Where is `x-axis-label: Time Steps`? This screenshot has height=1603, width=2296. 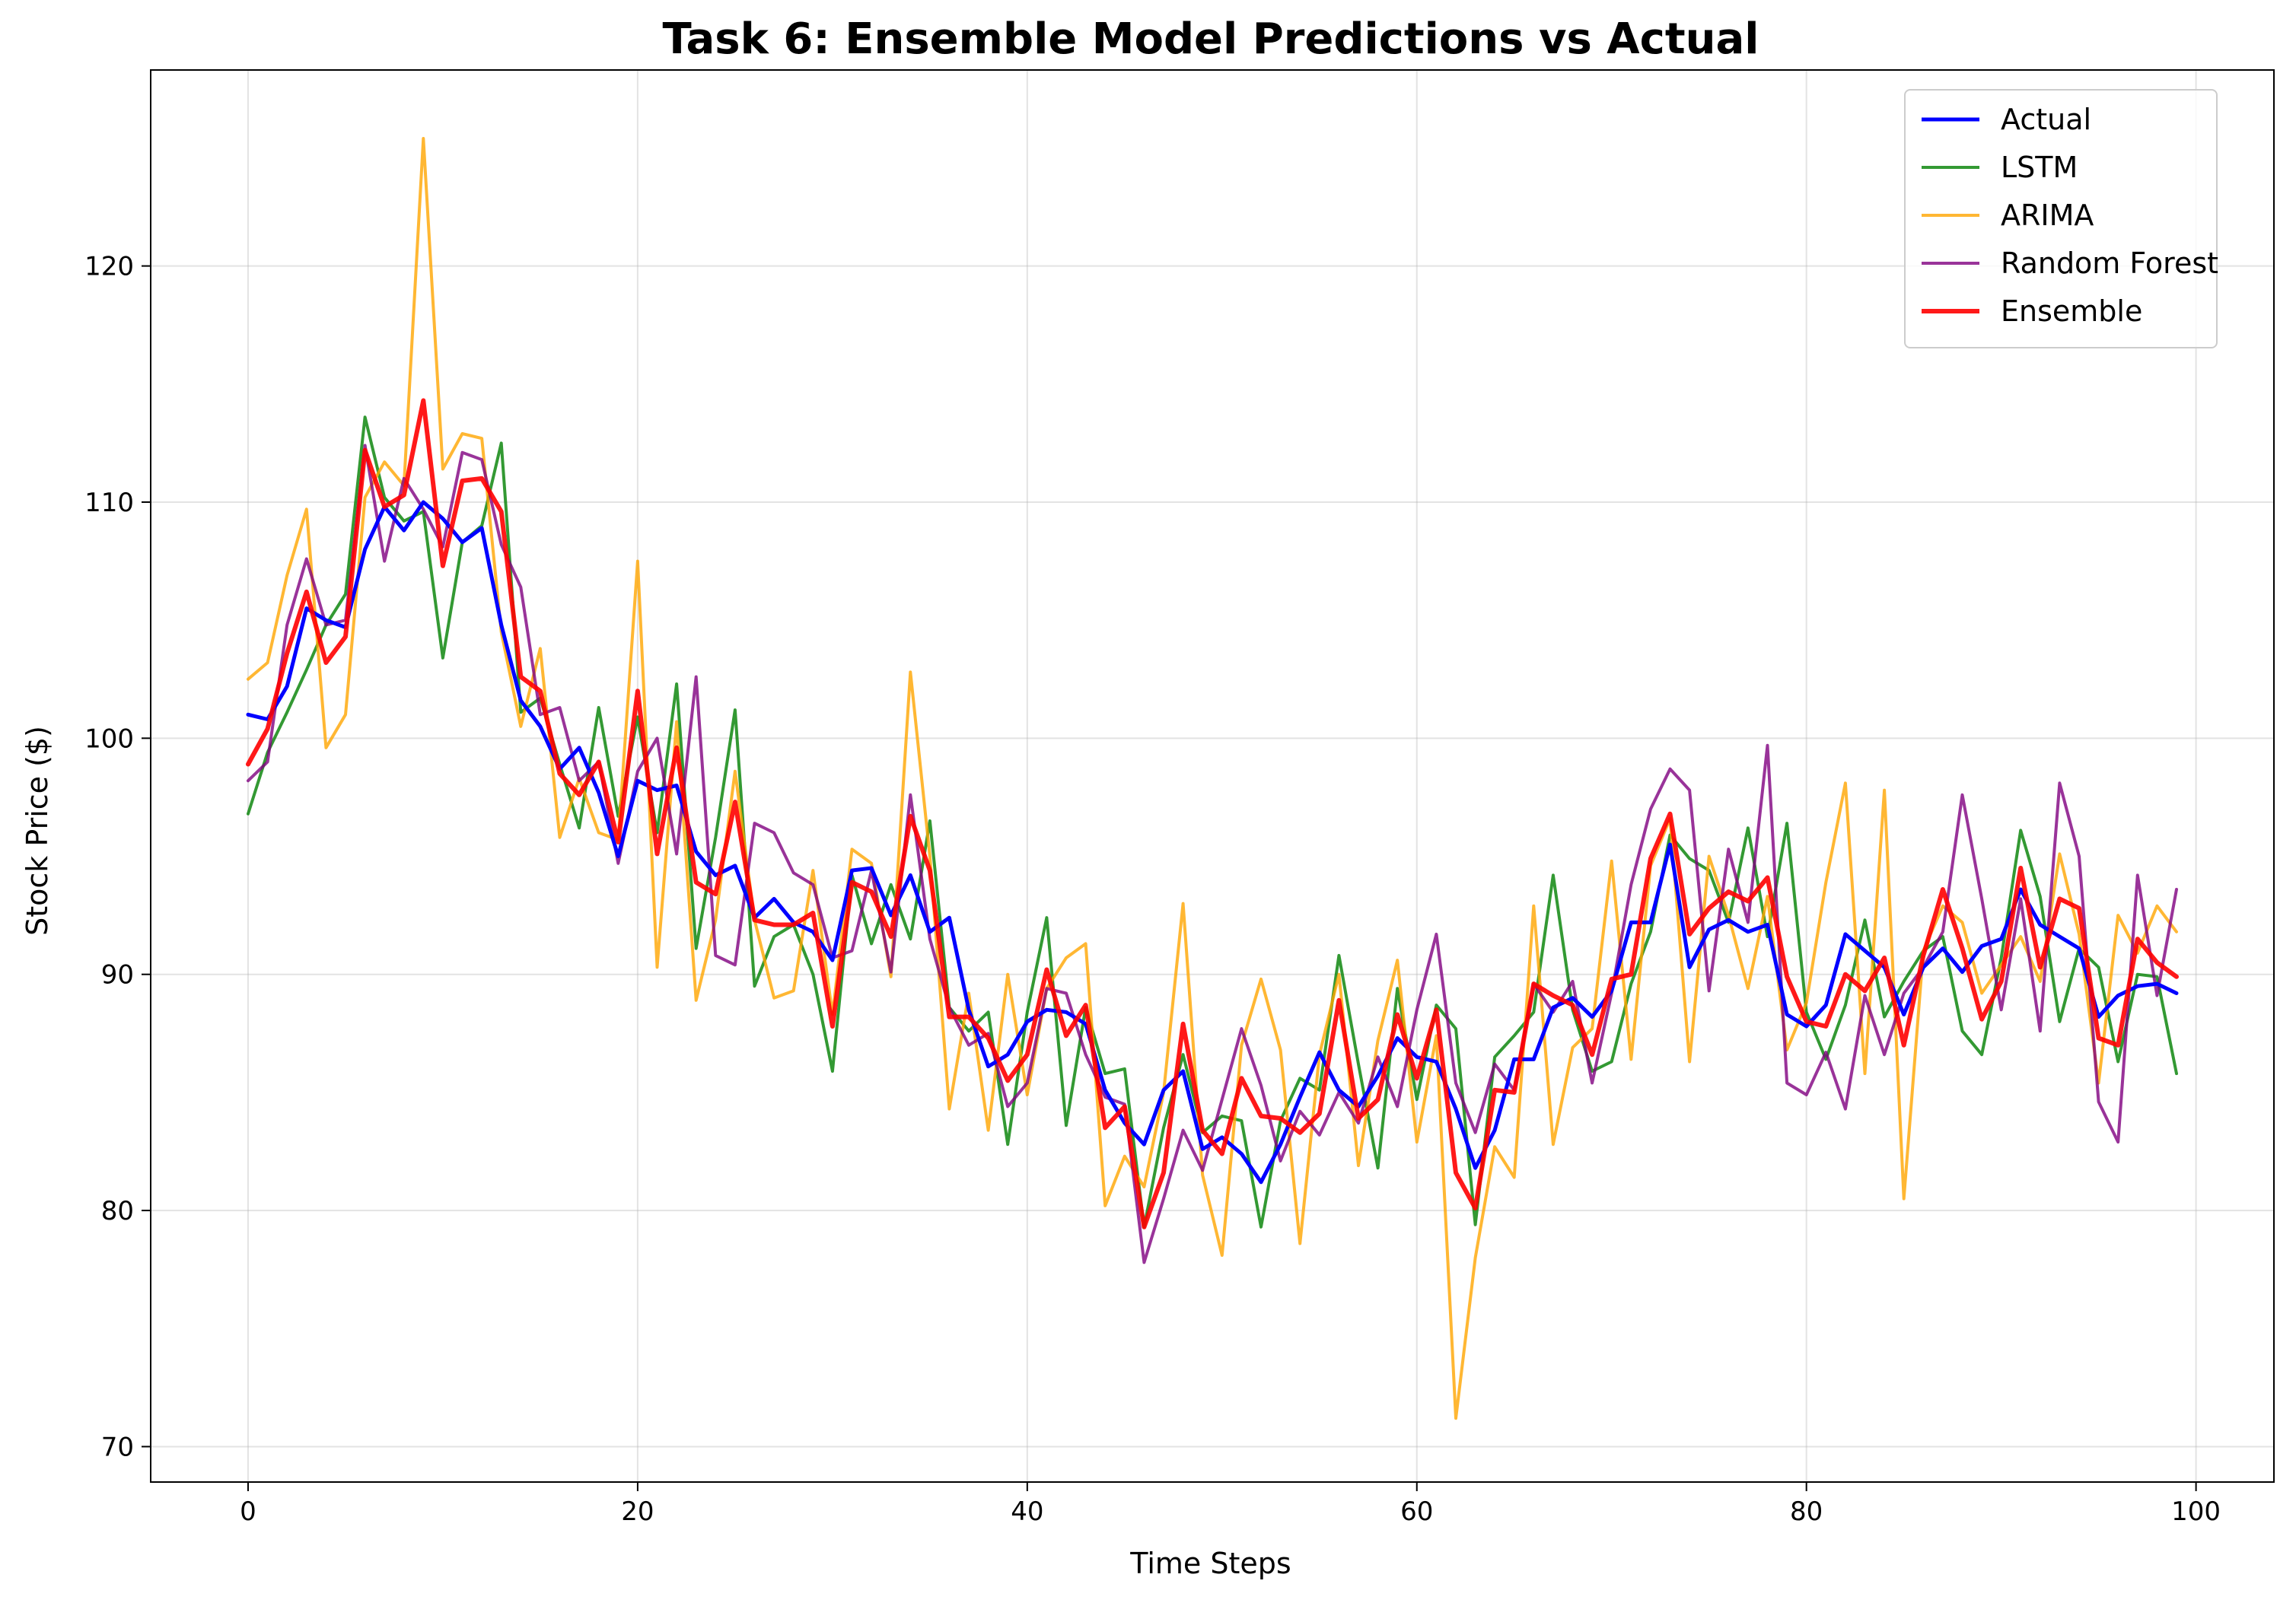
x-axis-label: Time Steps is located at coordinates (1210, 1564).